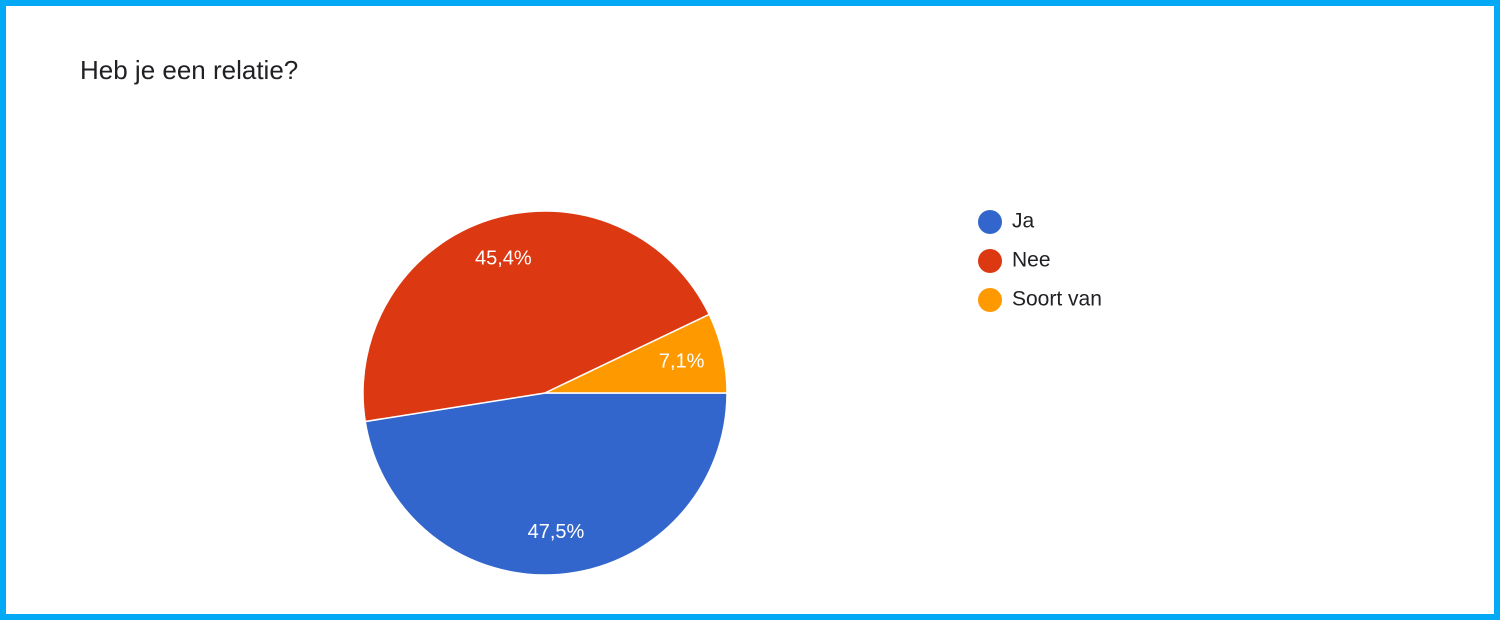 The height and width of the screenshot is (620, 1500). What do you see at coordinates (189, 70) in the screenshot?
I see `chart-title: Heb je een relatie?` at bounding box center [189, 70].